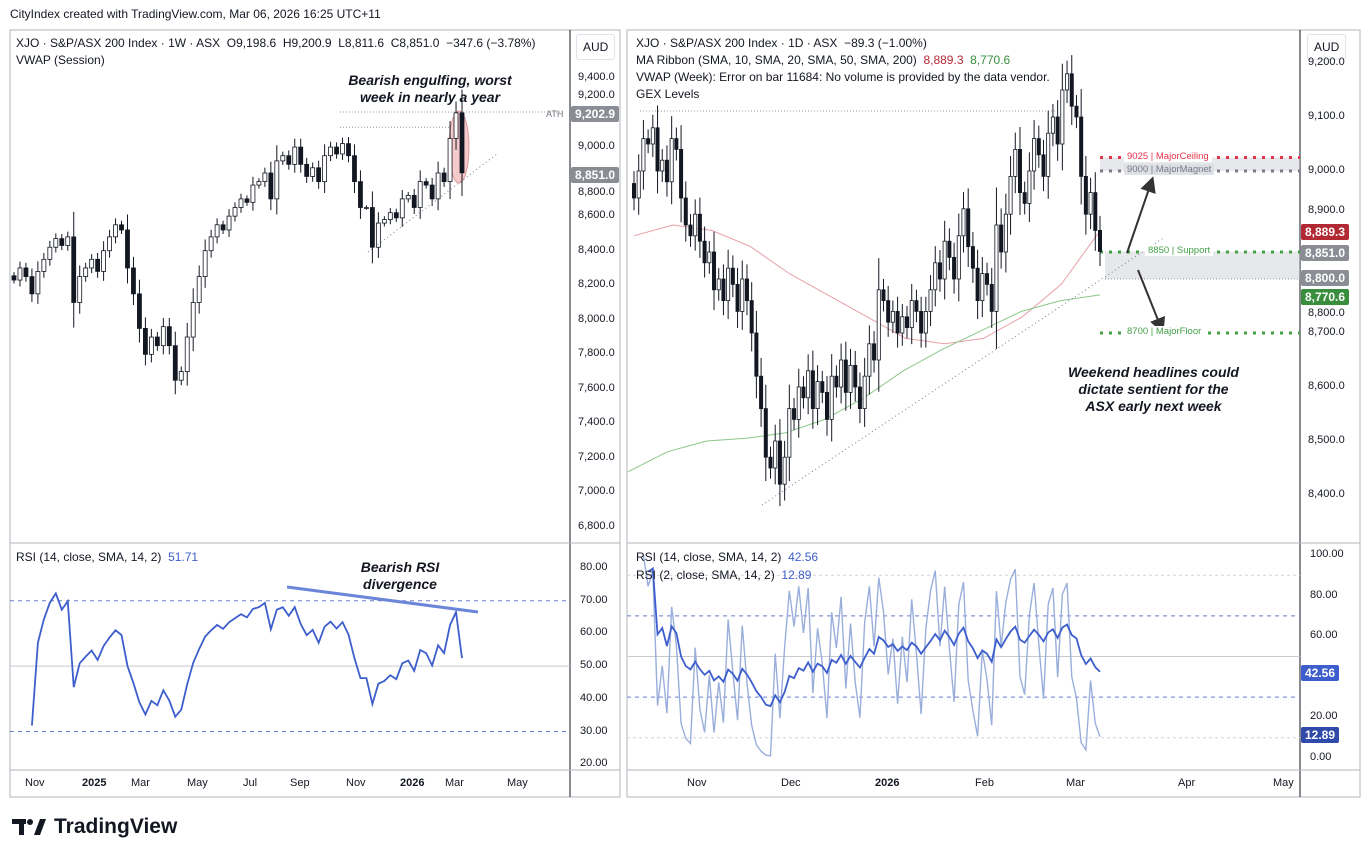 The height and width of the screenshot is (857, 1369). I want to click on left-rsi-title: RSI (14, close, SMA, 14, 2), so click(89, 557).